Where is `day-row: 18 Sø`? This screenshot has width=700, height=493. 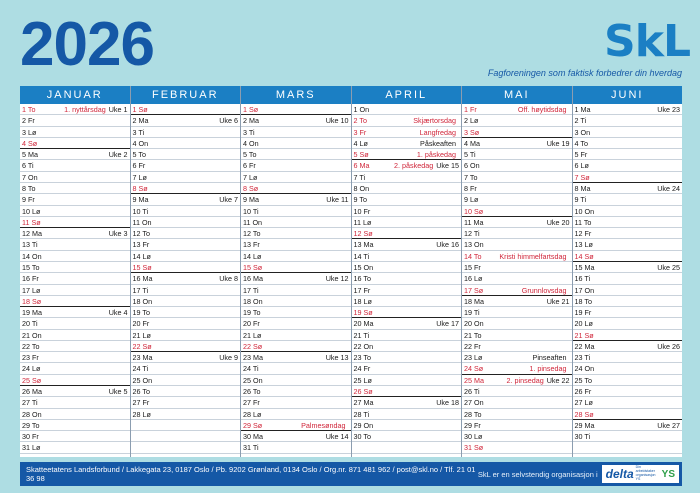
day-row: 18 Sø is located at coordinates (75, 302).